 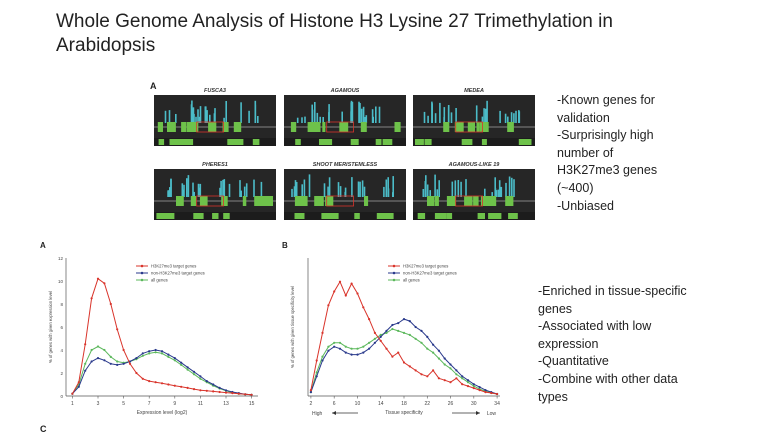 I want to click on bullet-line: -Combine with other data, so click(x=608, y=378).